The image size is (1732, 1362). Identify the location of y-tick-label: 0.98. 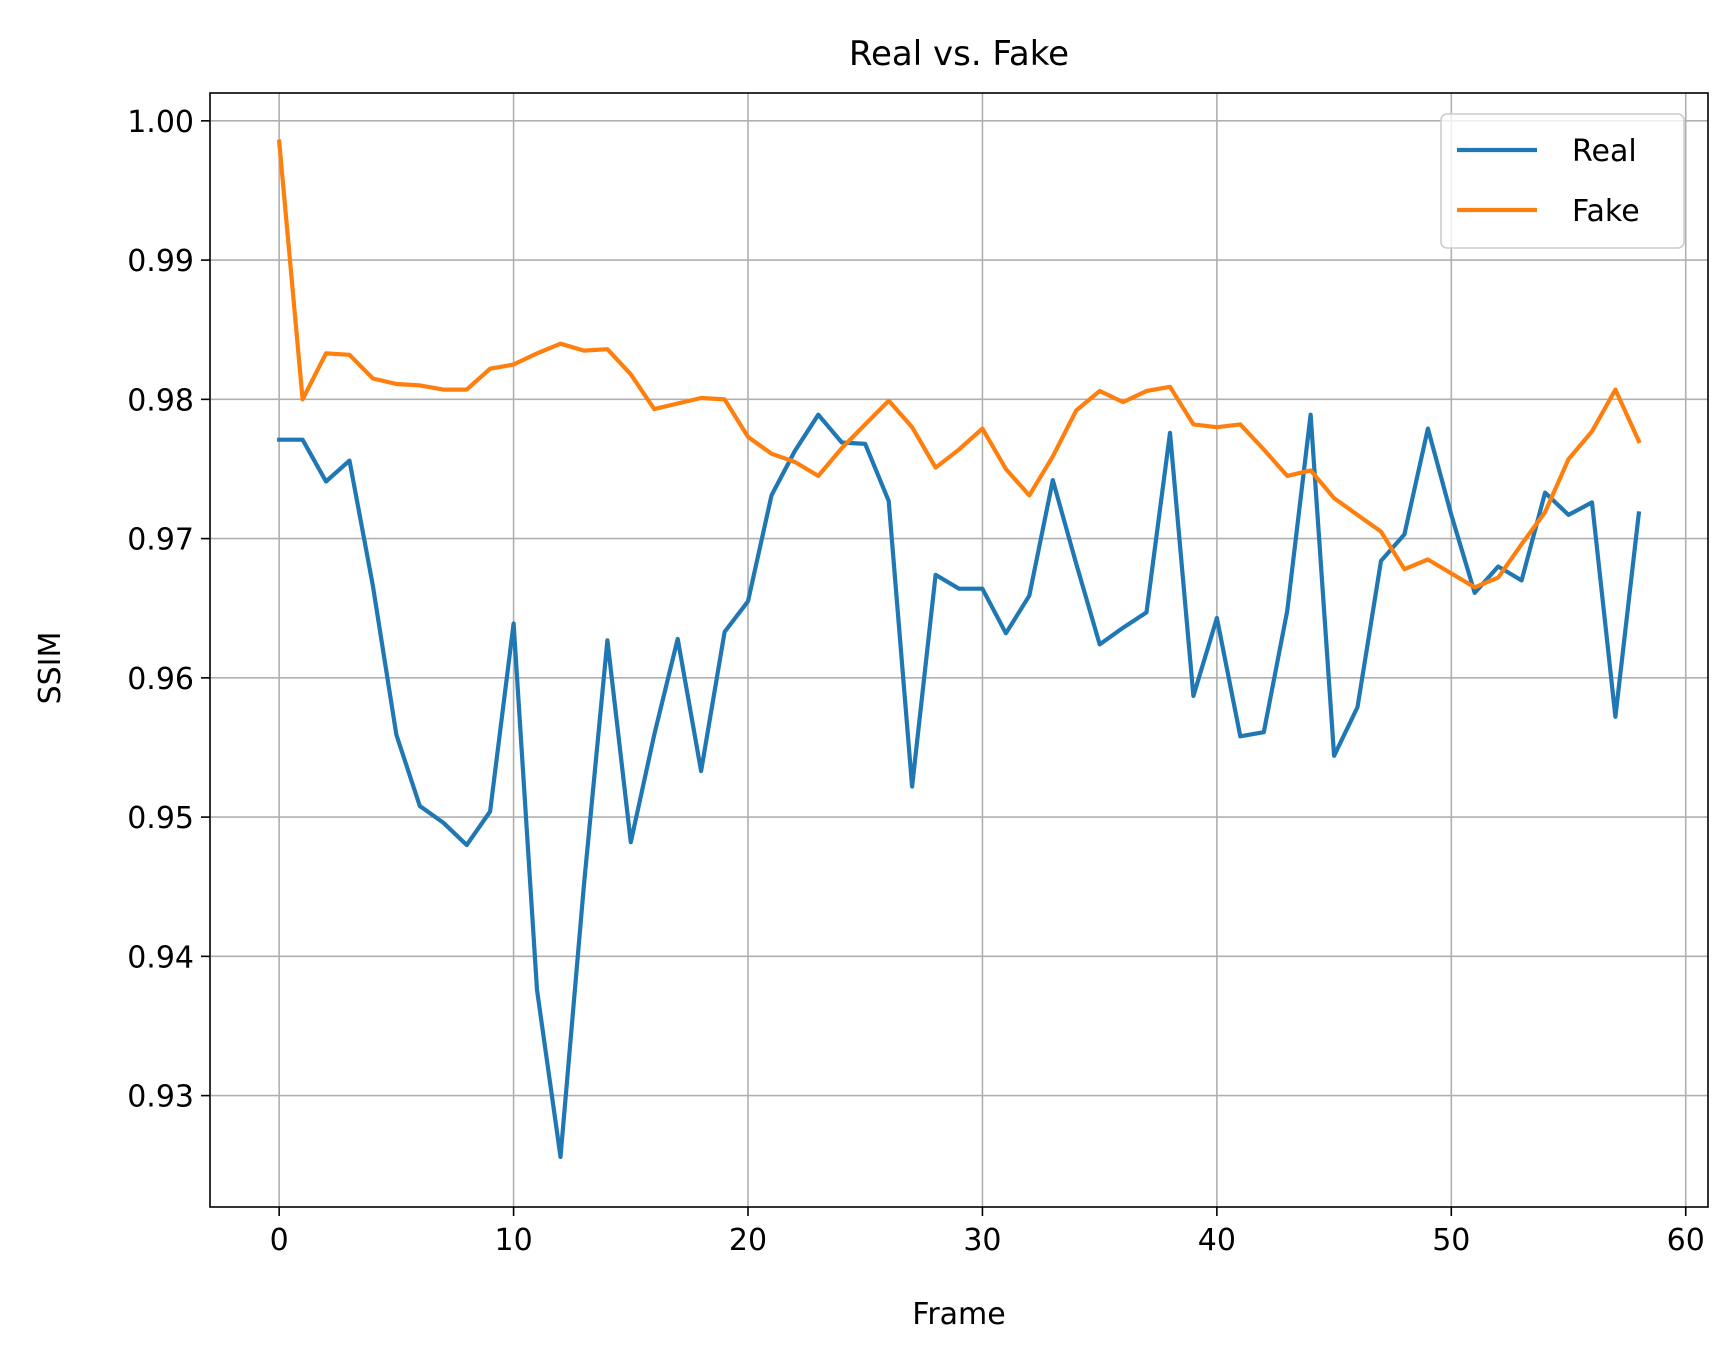
(160, 400).